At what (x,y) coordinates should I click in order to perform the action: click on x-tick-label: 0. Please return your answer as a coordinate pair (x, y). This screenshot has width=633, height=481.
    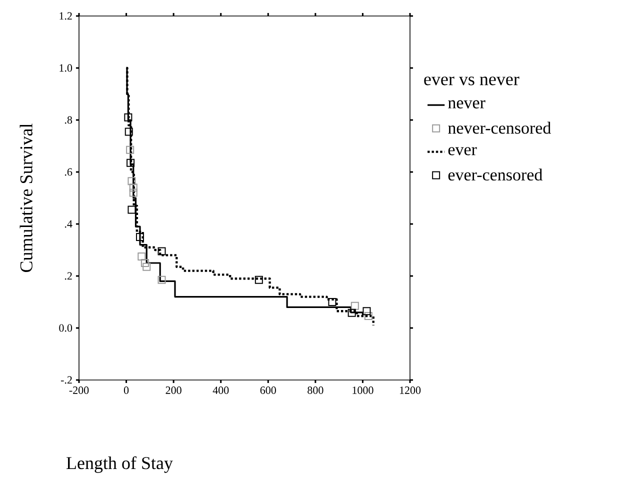
    Looking at the image, I should click on (126, 390).